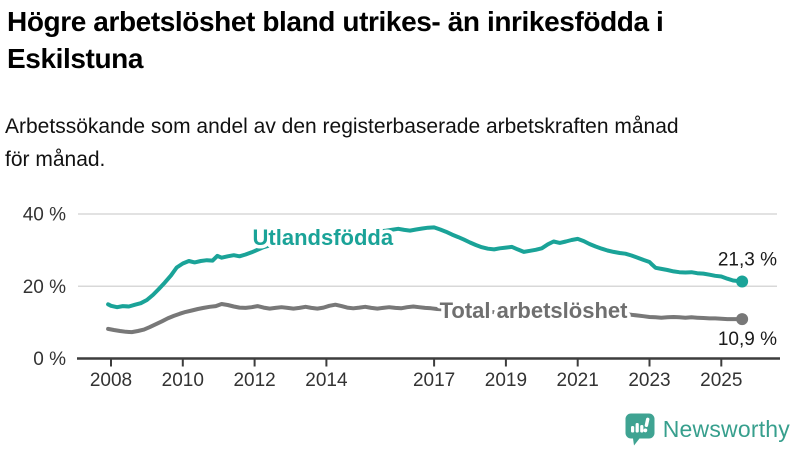 The height and width of the screenshot is (450, 800). Describe the element at coordinates (425, 318) in the screenshot. I see `series-line-total` at that location.